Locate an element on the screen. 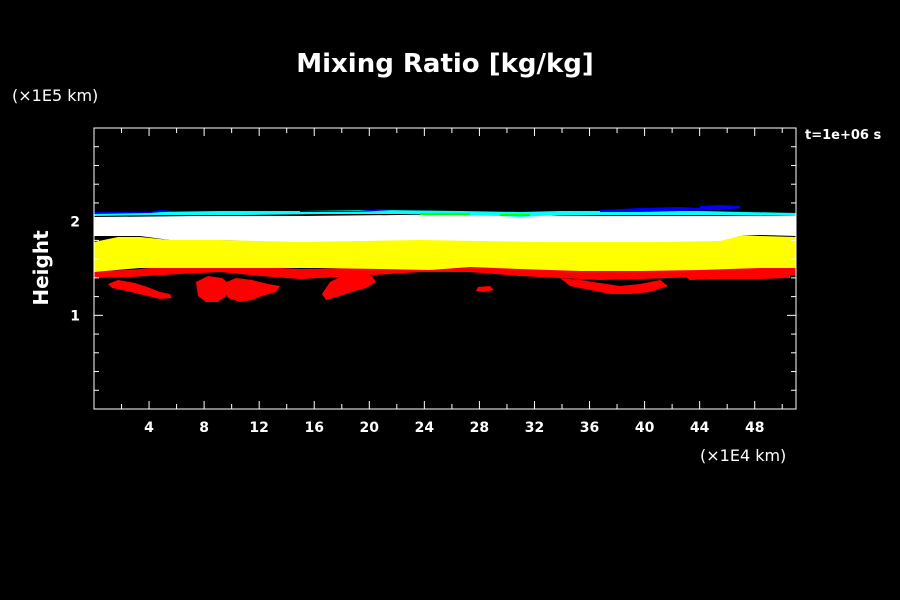  x-tick-label: 36 is located at coordinates (589, 428).